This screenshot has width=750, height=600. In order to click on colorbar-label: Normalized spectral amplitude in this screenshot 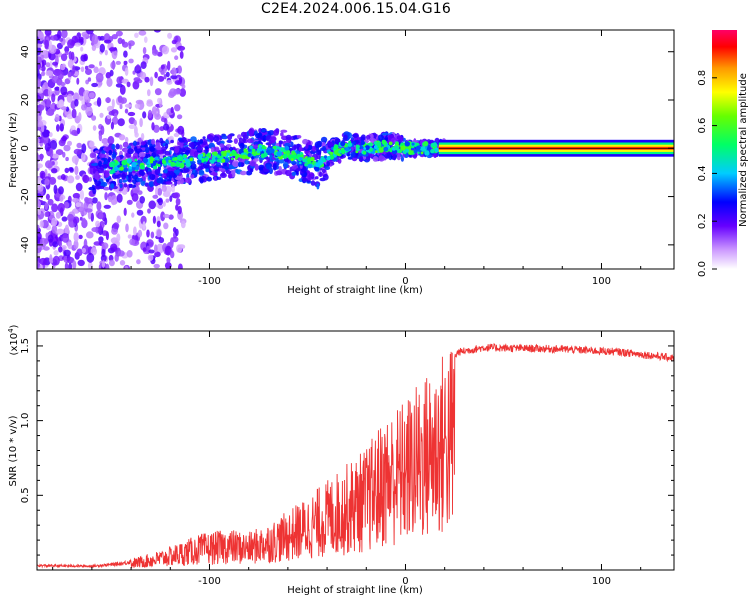, I will do `click(743, 150)`.